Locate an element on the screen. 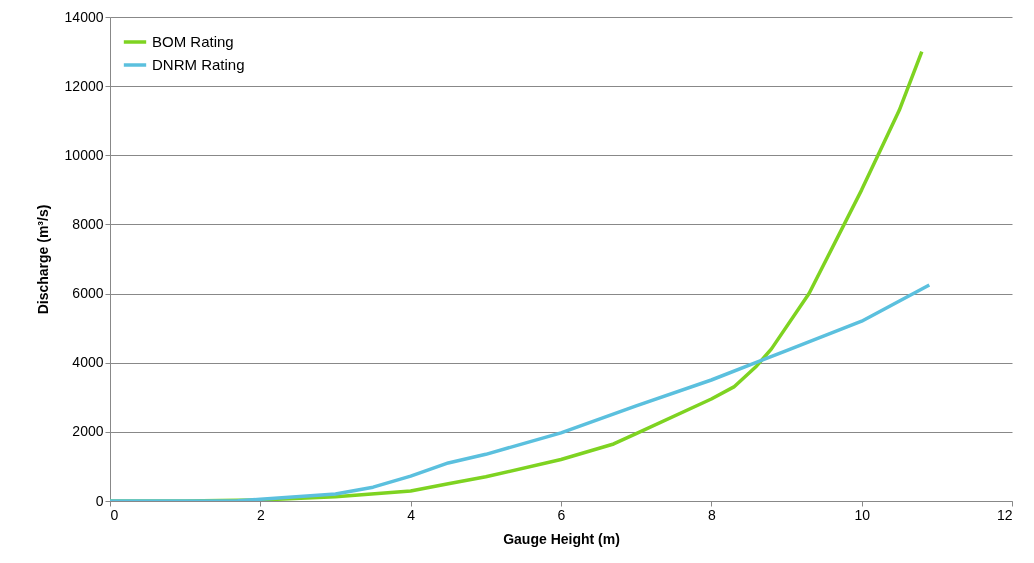  y-tick-label: 8000 is located at coordinates (88, 223).